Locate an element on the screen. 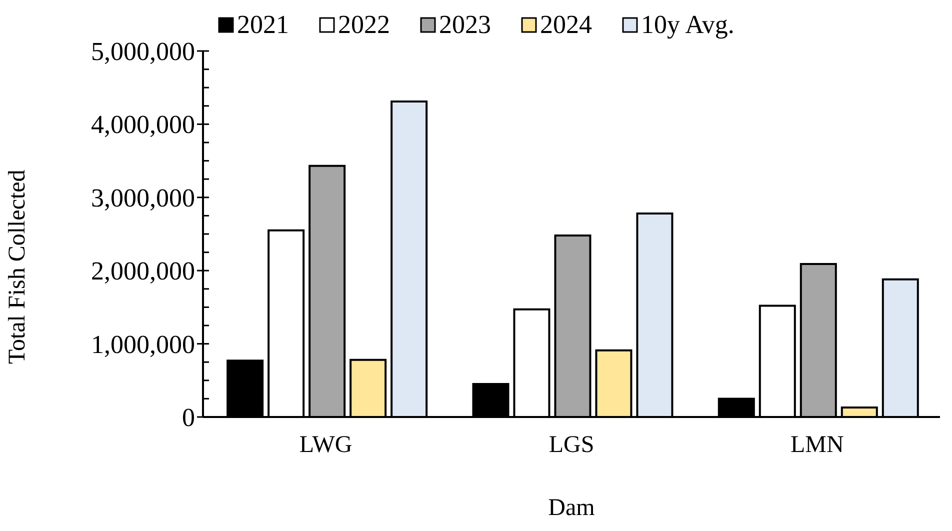 This screenshot has height=531, width=952. y-tick-label: 1,000,000 is located at coordinates (143, 344).